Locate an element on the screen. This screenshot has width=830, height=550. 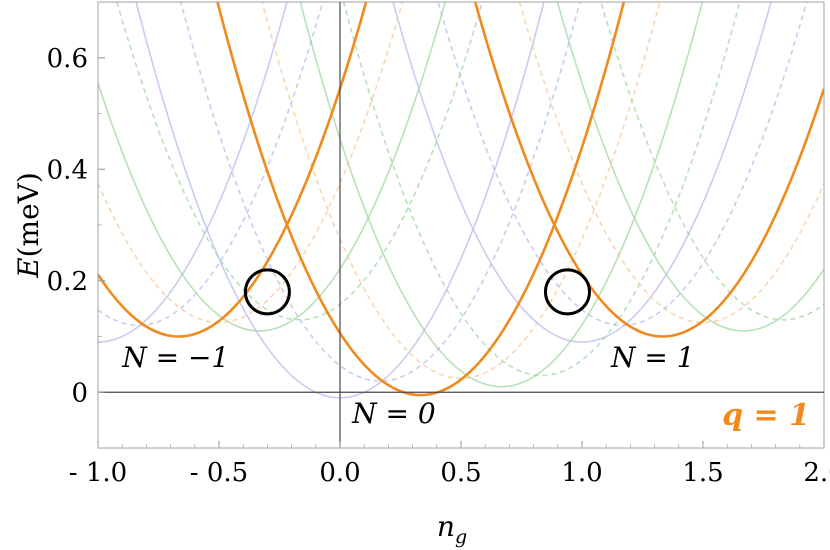
x-tick-label: 2.0 is located at coordinates (816, 473).